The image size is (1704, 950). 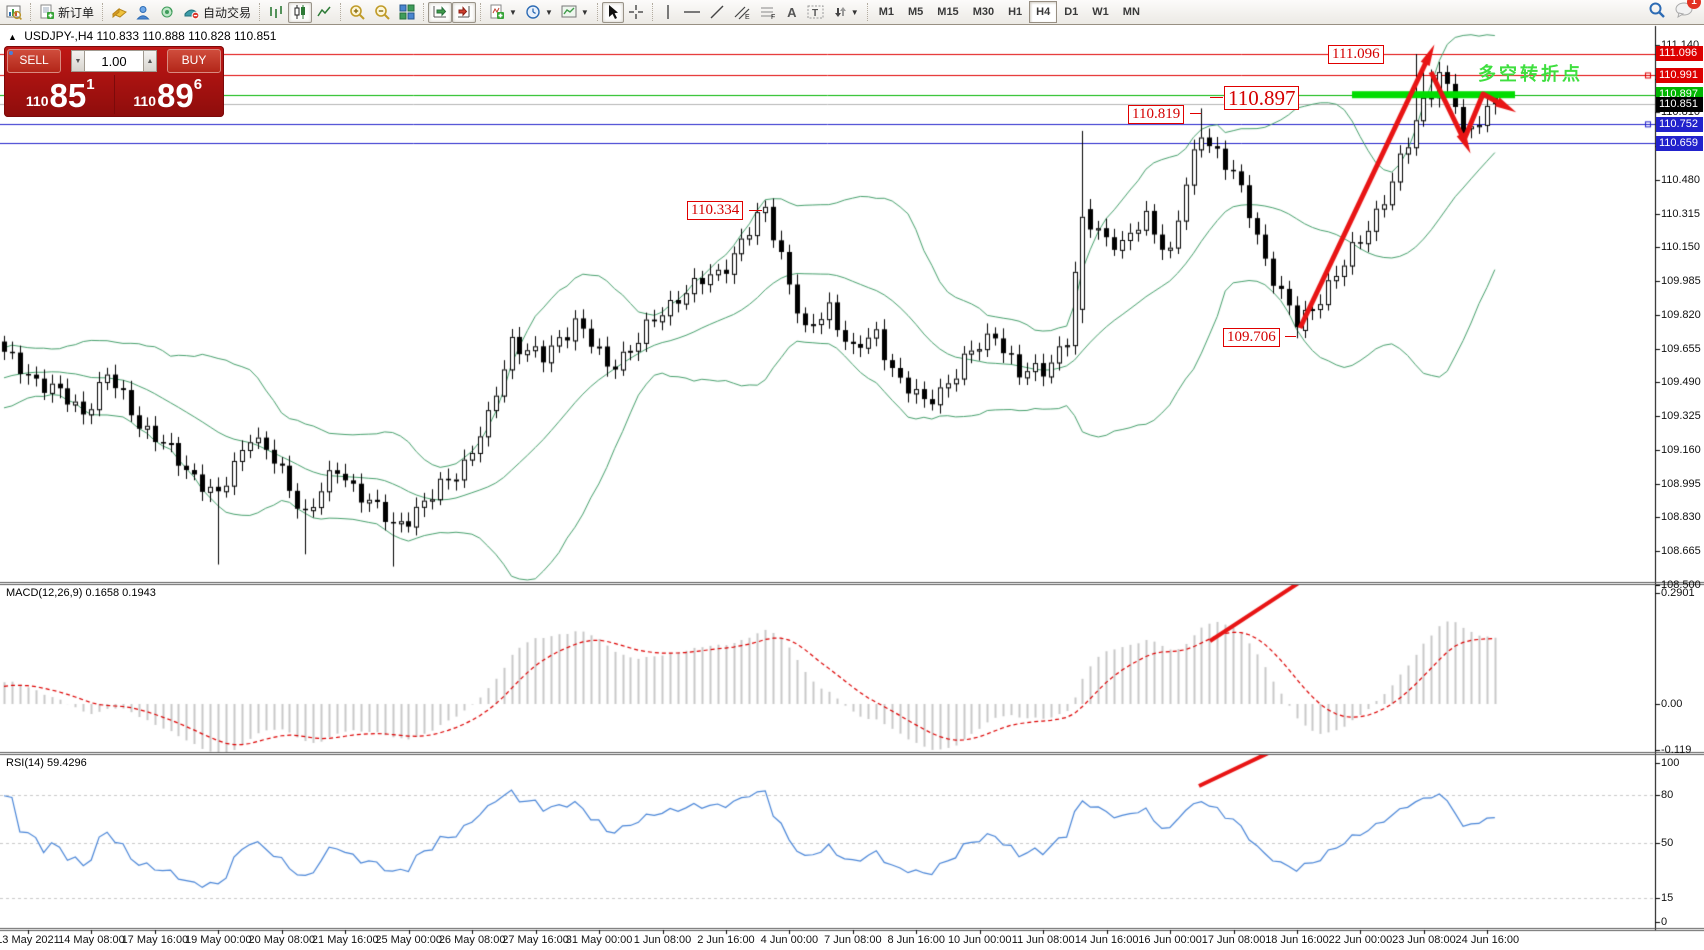 What do you see at coordinates (1043, 12) in the screenshot?
I see `tab-h4: H4` at bounding box center [1043, 12].